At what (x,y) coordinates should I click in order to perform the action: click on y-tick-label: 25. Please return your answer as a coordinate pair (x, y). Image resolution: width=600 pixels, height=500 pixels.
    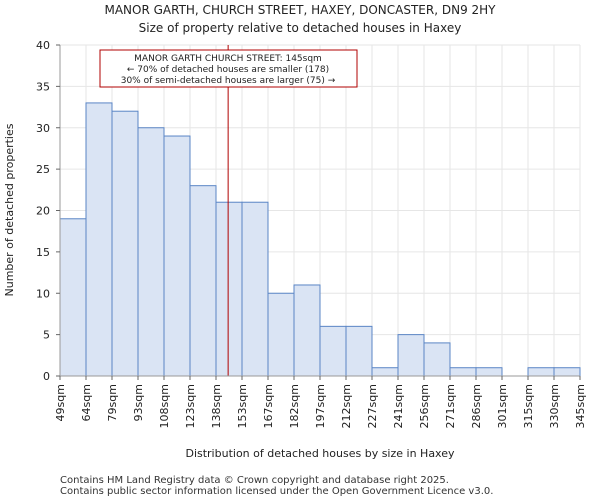
    Looking at the image, I should click on (43, 169).